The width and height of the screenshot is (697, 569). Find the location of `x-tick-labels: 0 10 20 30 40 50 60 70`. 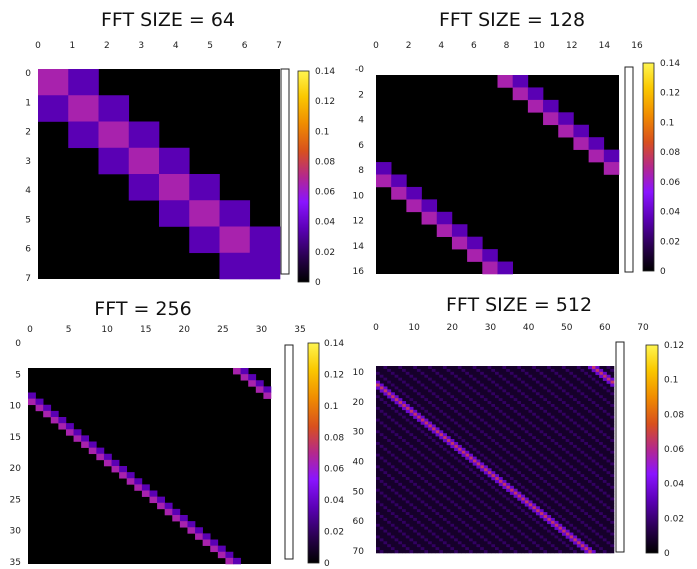

x-tick-labels: 0 10 20 30 40 50 60 70 is located at coordinates (511, 328).